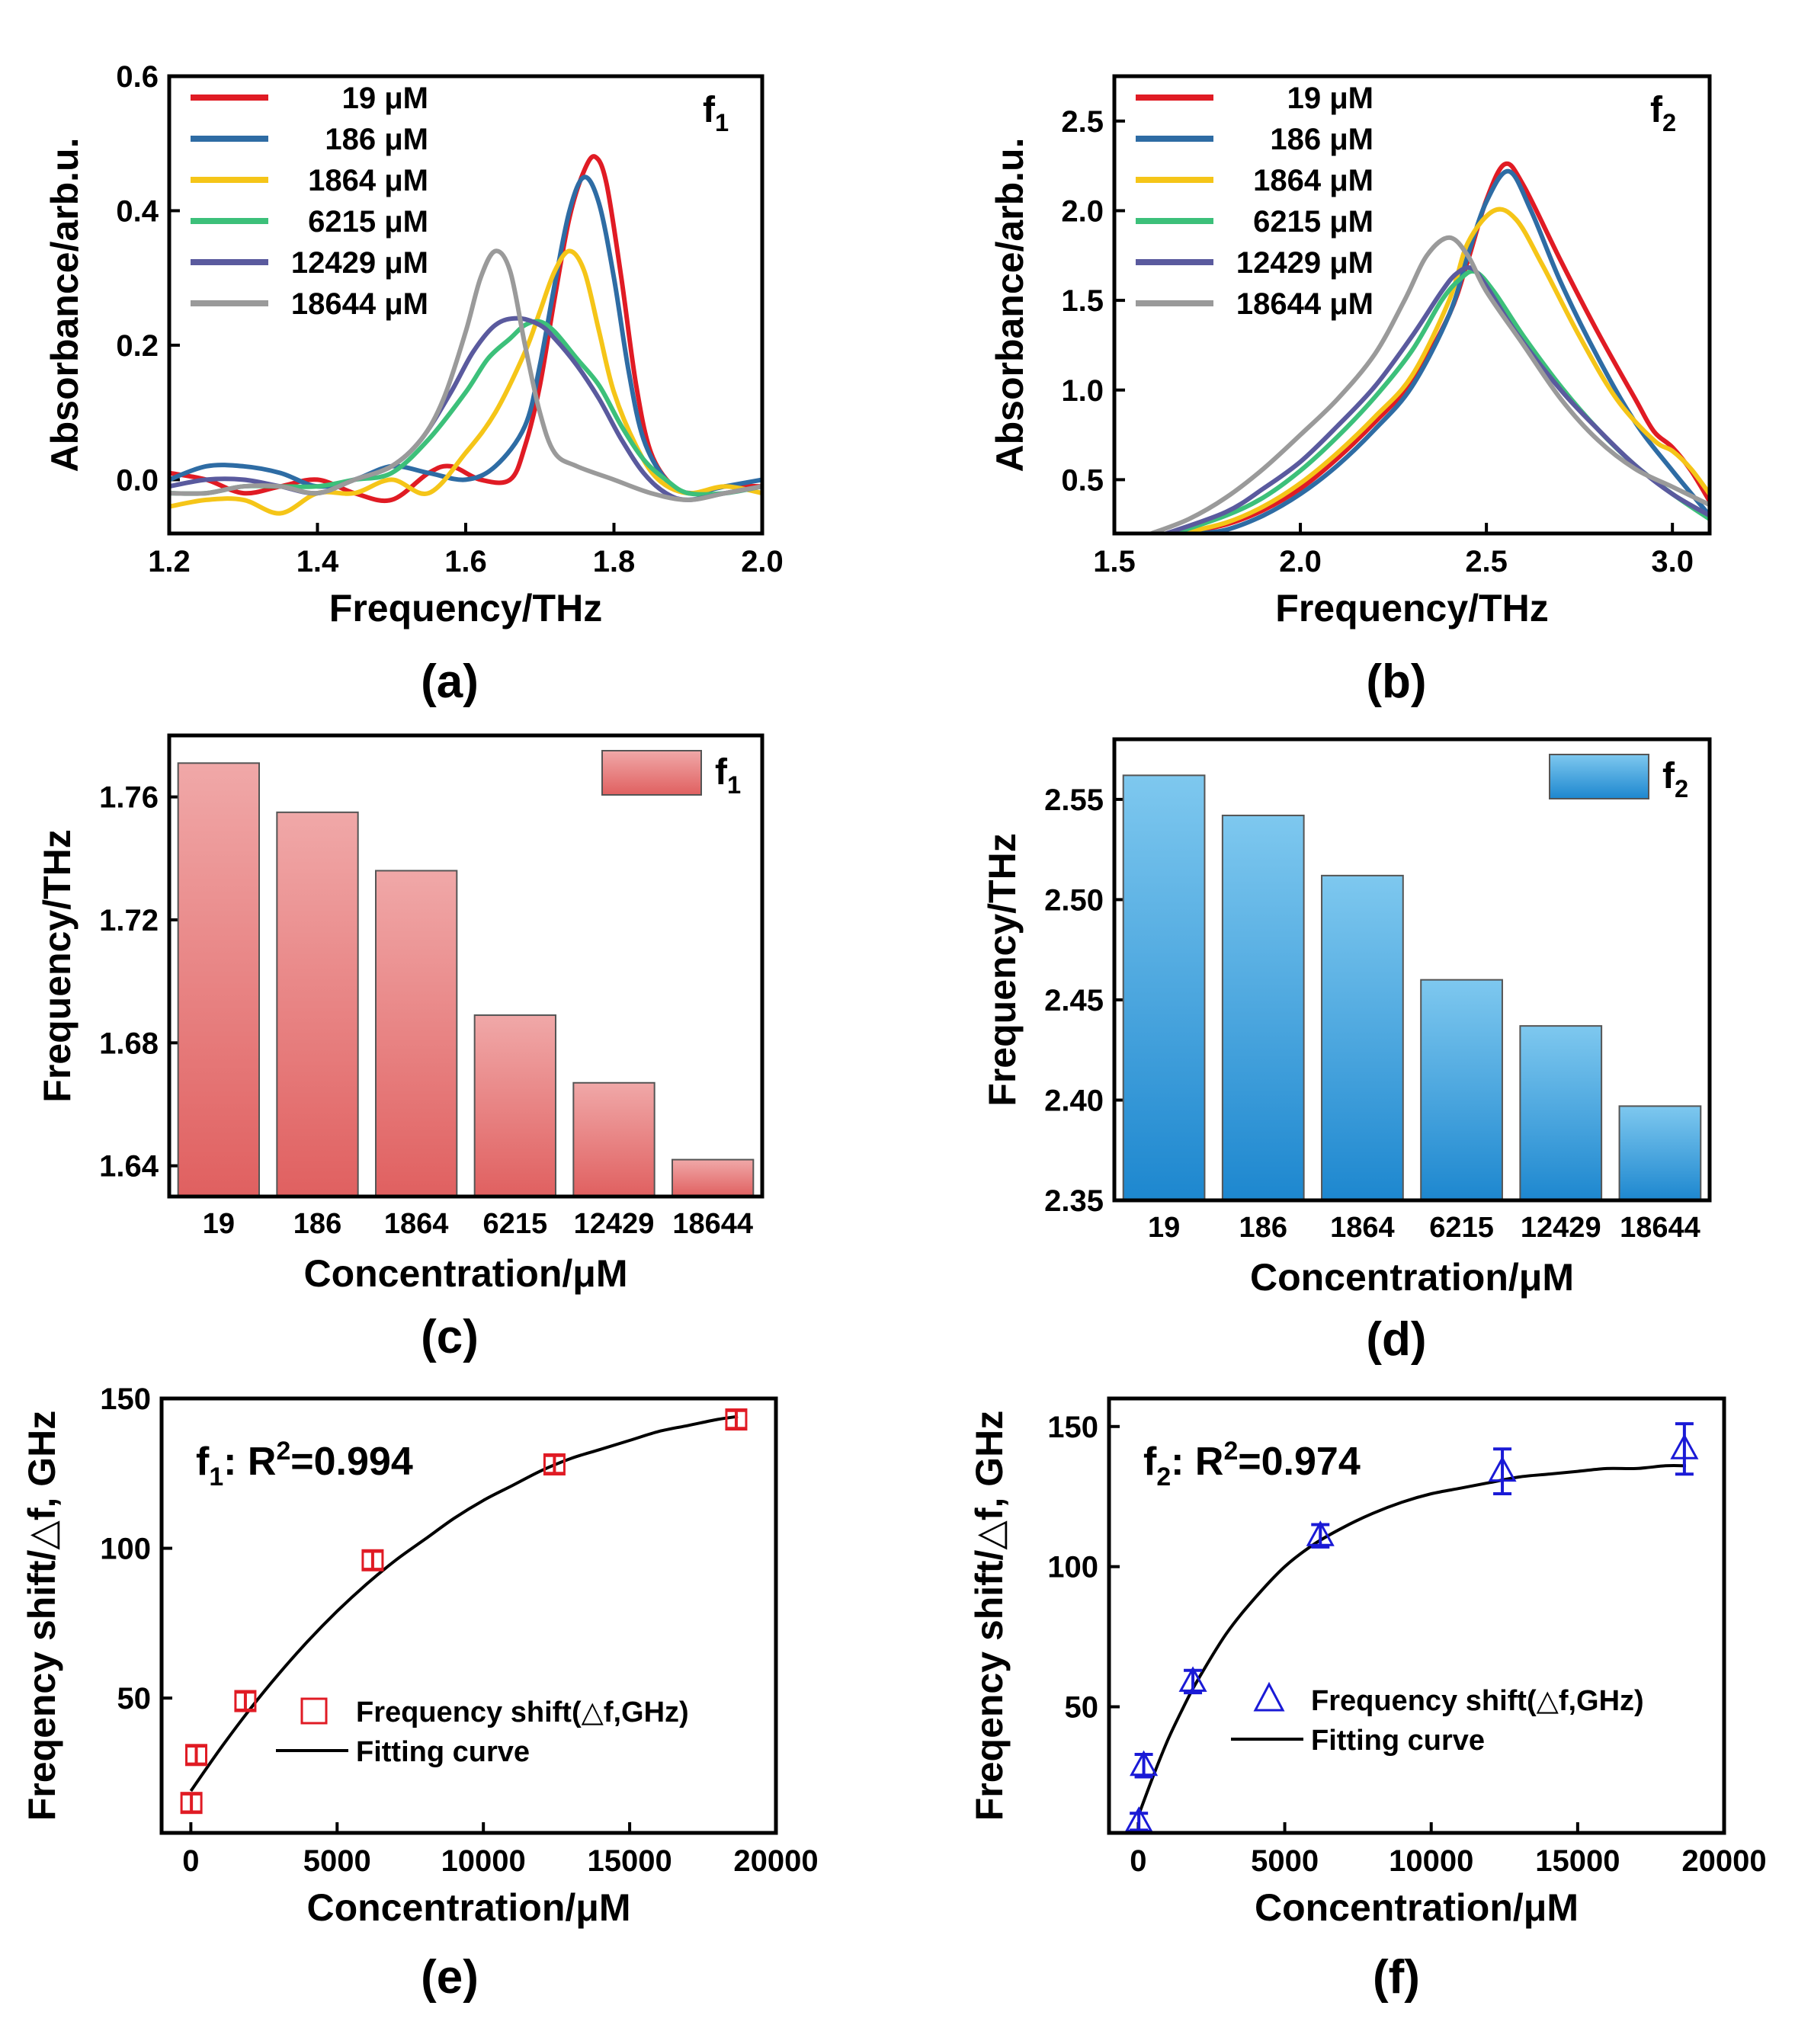 This screenshot has width=1795, height=2044. Describe the element at coordinates (712, 1224) in the screenshot. I see `x-tick-label: 18644` at that location.